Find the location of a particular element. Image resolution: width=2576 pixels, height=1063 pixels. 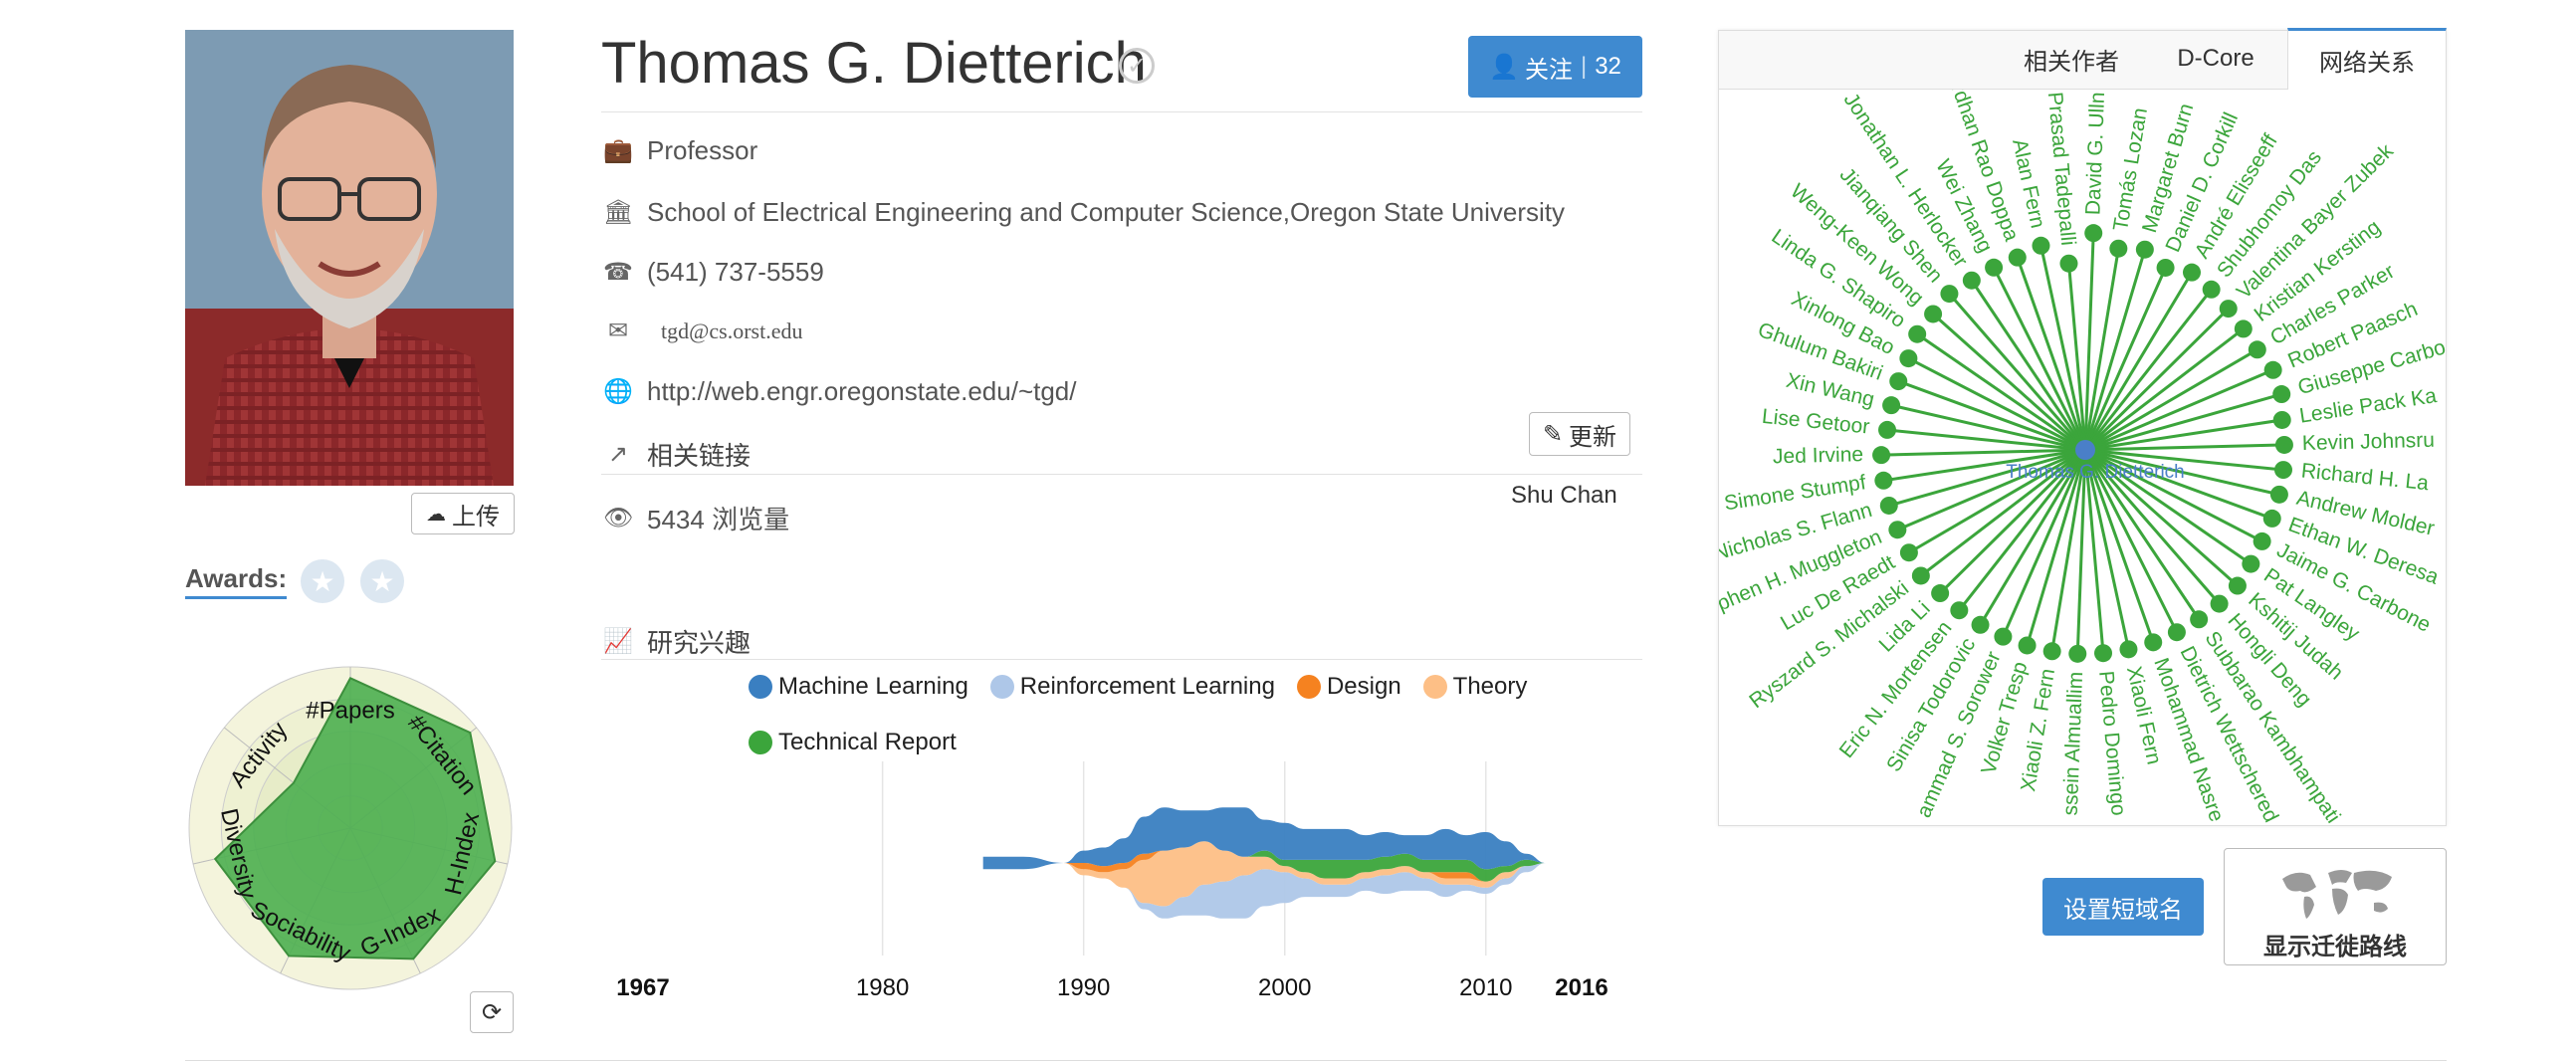

migration-button: 显示迁徙路线 is located at coordinates (2335, 906).